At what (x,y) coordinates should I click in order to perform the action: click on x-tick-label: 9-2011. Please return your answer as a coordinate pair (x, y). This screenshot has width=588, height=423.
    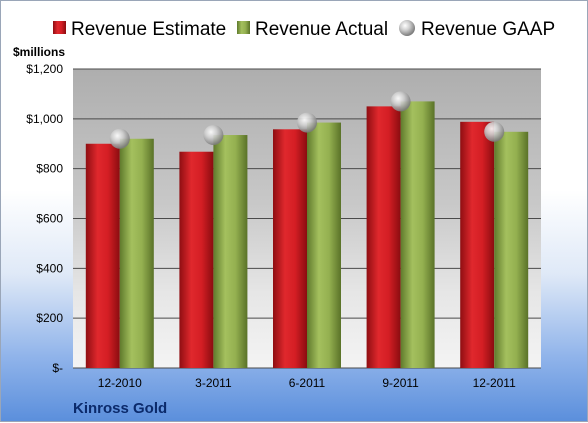
    Looking at the image, I should click on (400, 383).